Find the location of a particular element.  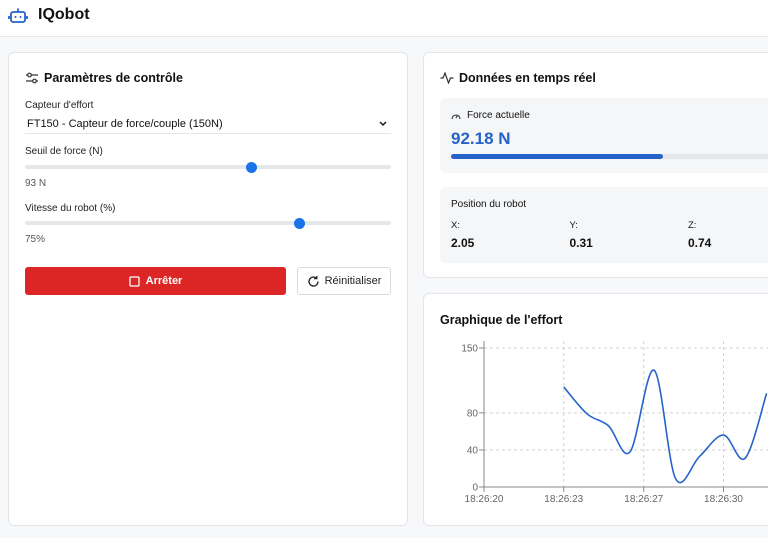

chart-title: Graphique de l'effort is located at coordinates (501, 320).